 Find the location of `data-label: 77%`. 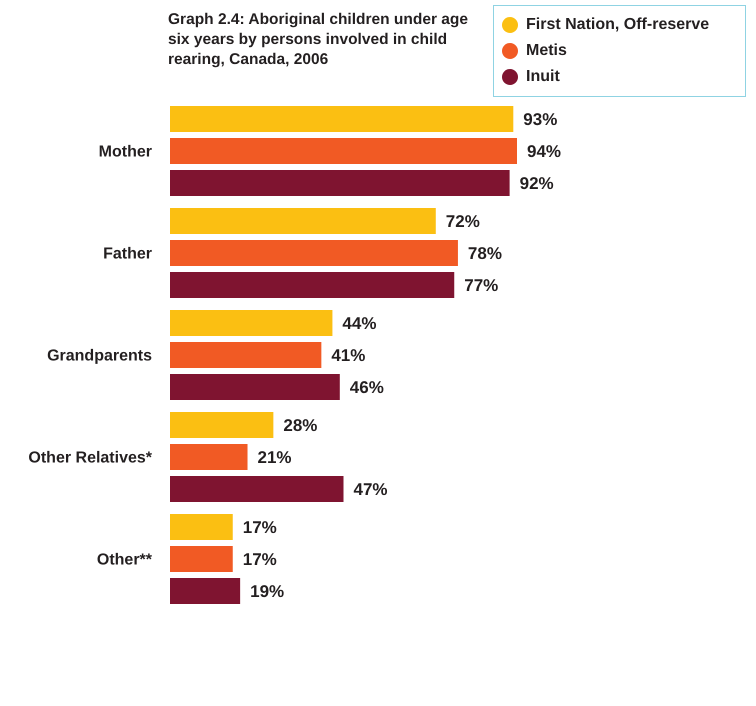

data-label: 77% is located at coordinates (481, 286).